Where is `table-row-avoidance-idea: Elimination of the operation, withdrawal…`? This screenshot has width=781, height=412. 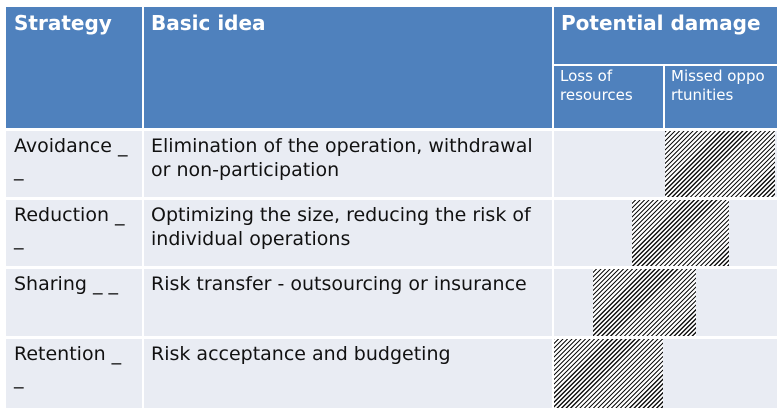 table-row-avoidance-idea: Elimination of the operation, withdrawal… is located at coordinates (348, 163).